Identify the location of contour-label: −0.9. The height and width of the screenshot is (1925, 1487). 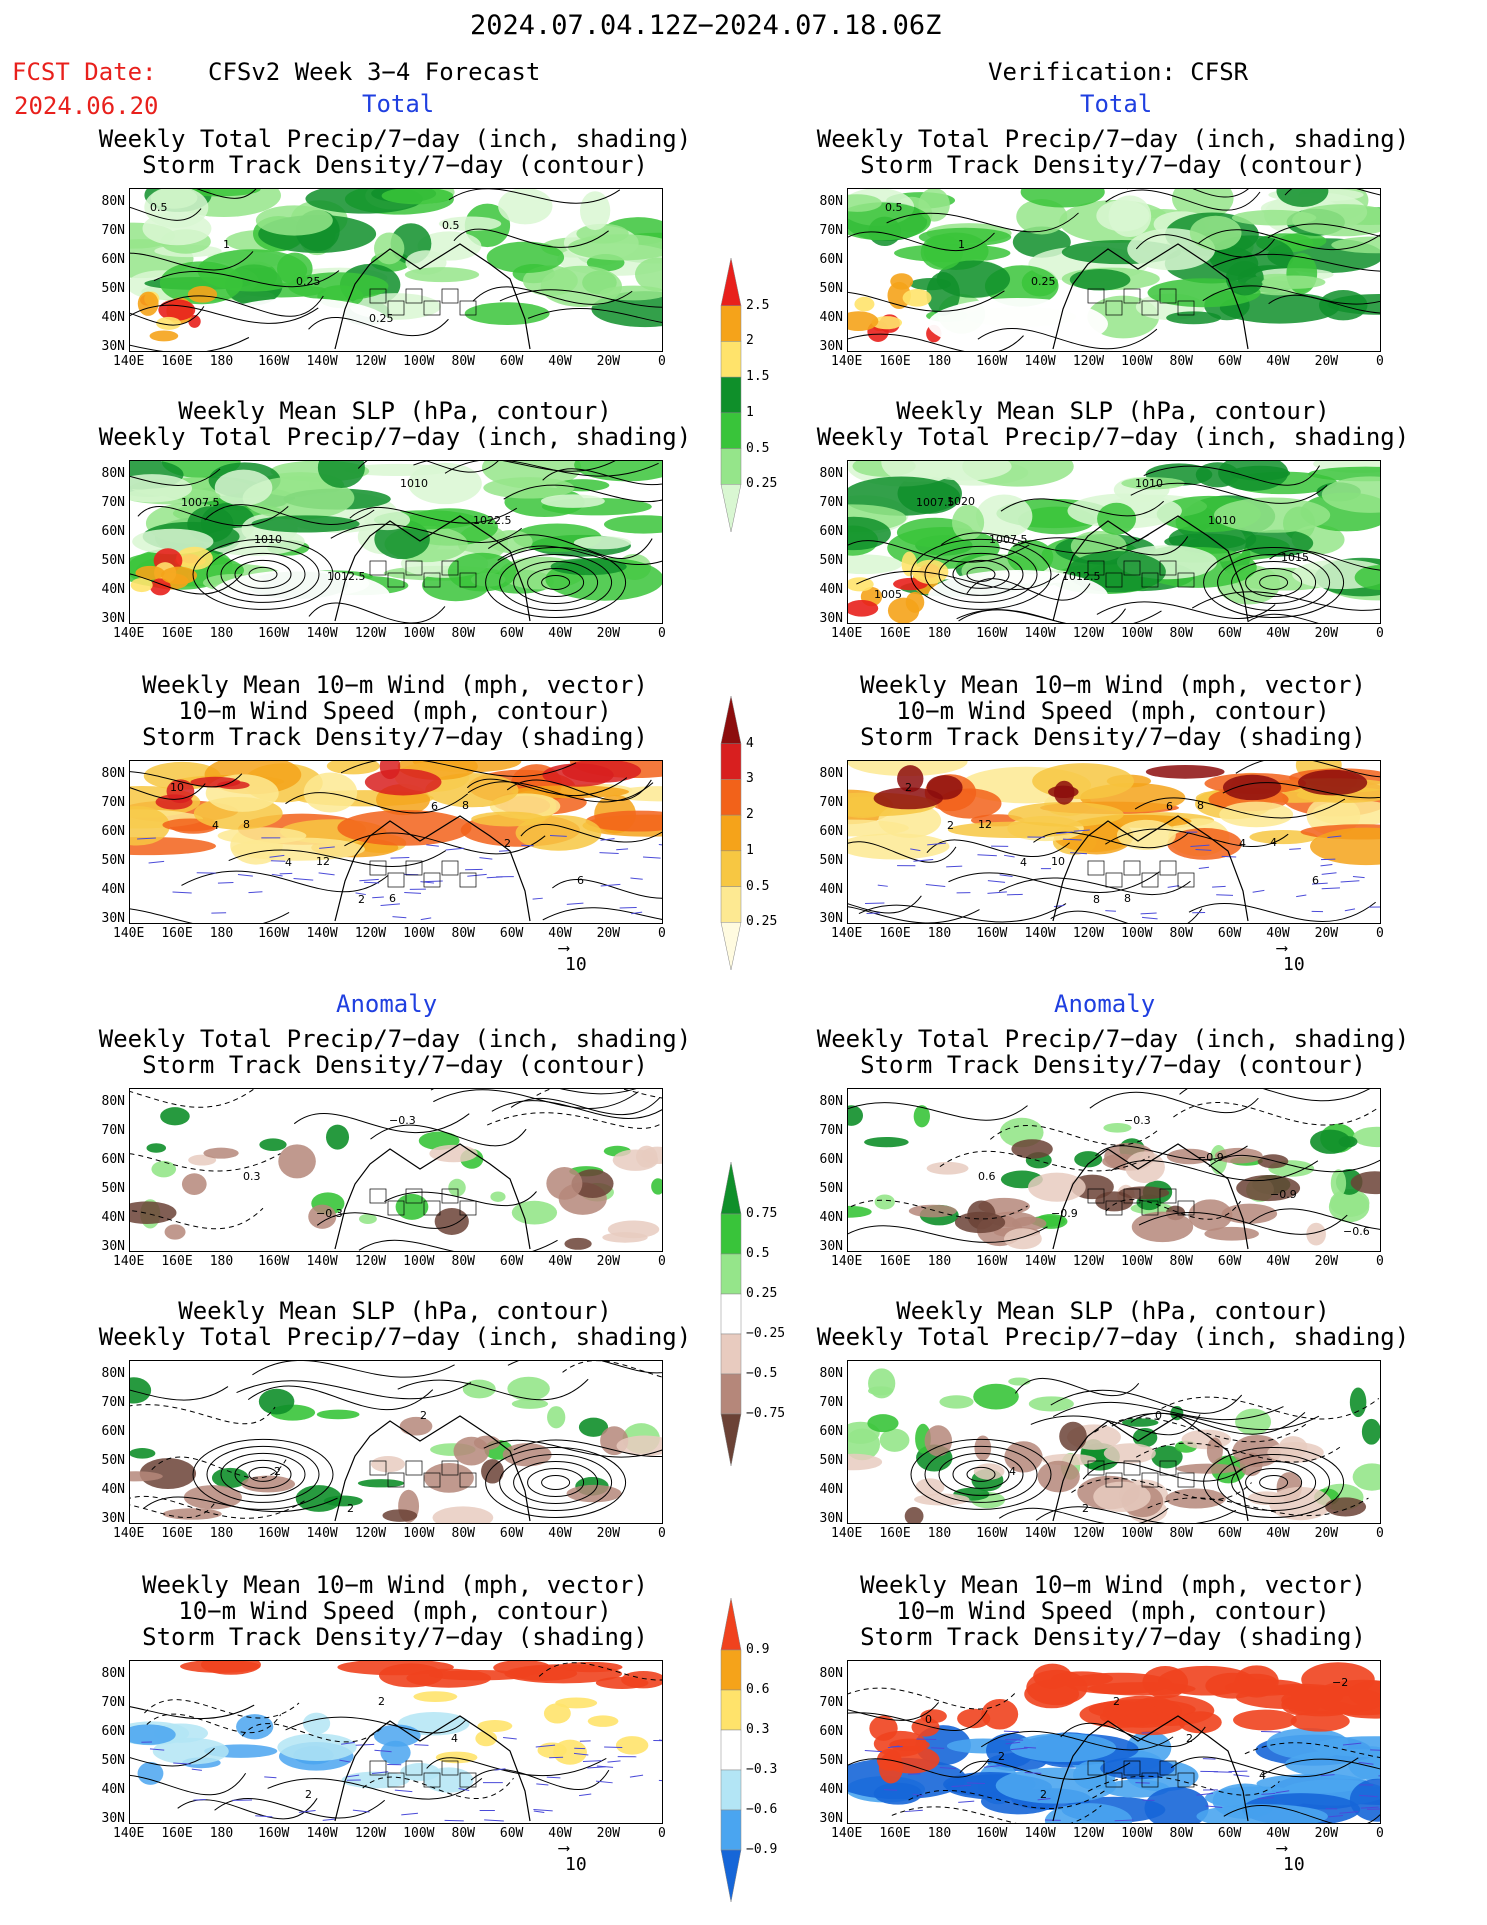
(1283, 1194).